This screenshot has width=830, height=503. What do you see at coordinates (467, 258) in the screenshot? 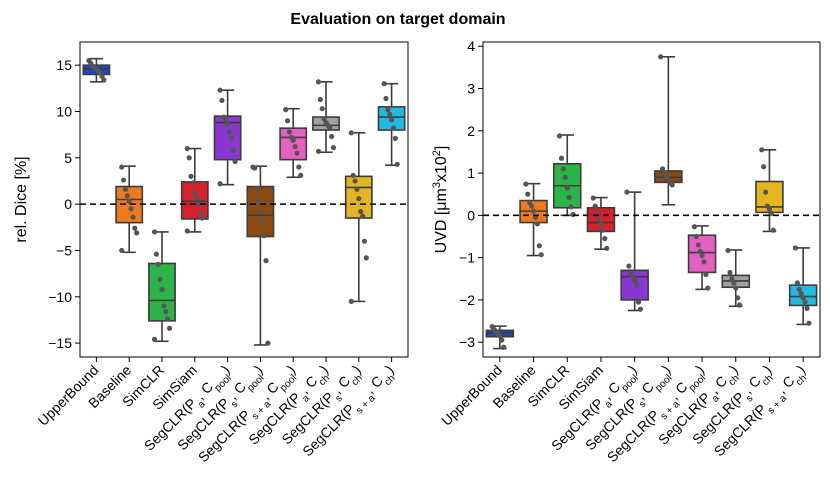
I see `y-tick-label: −1` at bounding box center [467, 258].